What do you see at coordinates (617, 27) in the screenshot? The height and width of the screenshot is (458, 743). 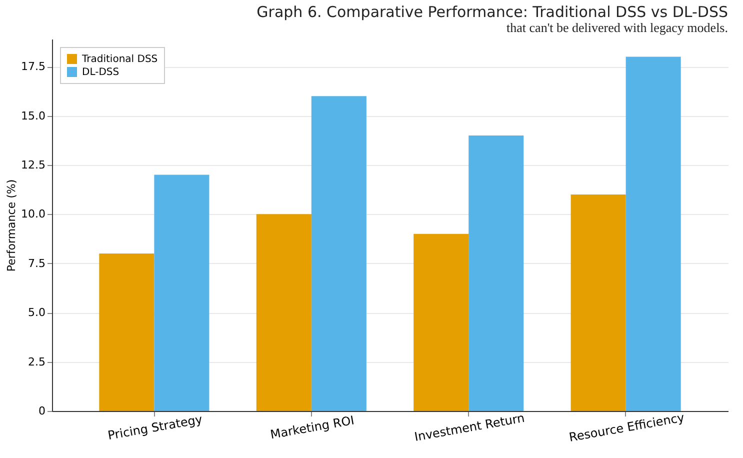 I see `text: that can't be delivered with legacy models.` at bounding box center [617, 27].